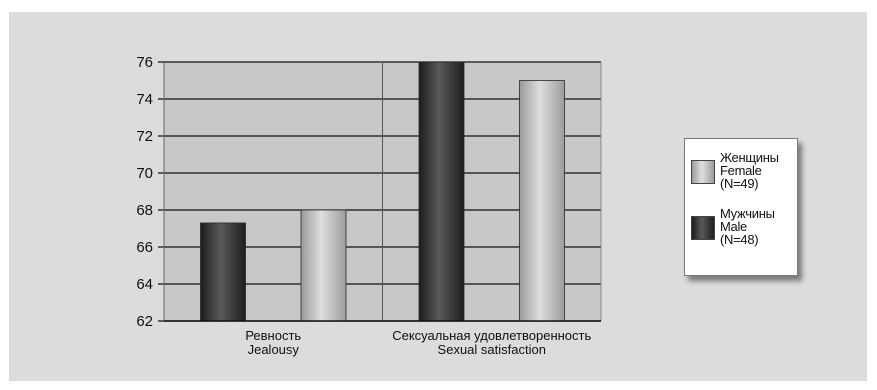 The width and height of the screenshot is (877, 390). I want to click on legend-female-en: Female, so click(741, 170).